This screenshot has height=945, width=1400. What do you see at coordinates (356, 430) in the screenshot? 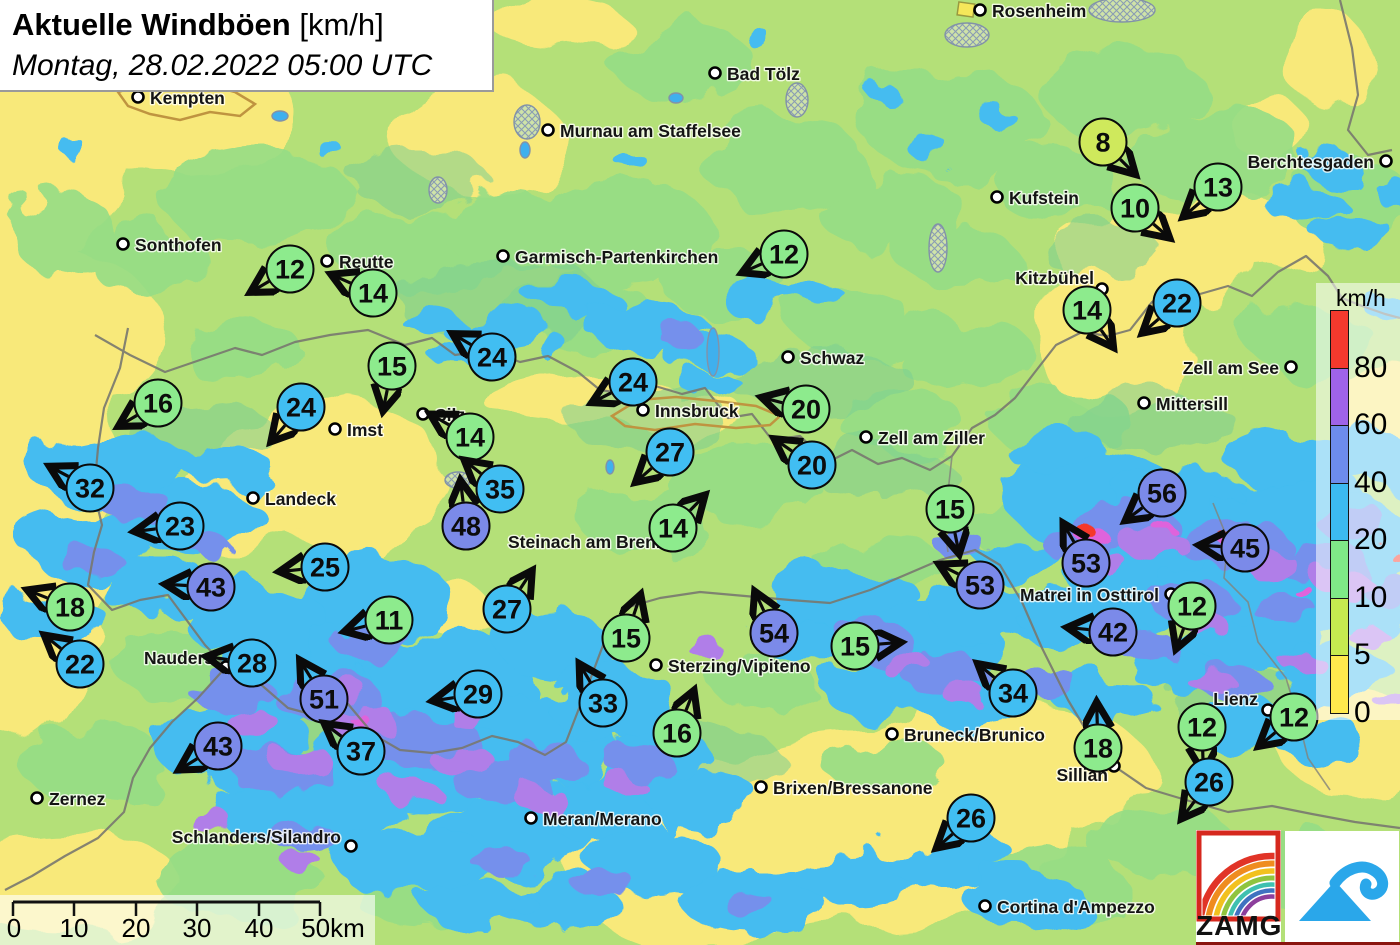
I see `city-imst: Imst` at bounding box center [356, 430].